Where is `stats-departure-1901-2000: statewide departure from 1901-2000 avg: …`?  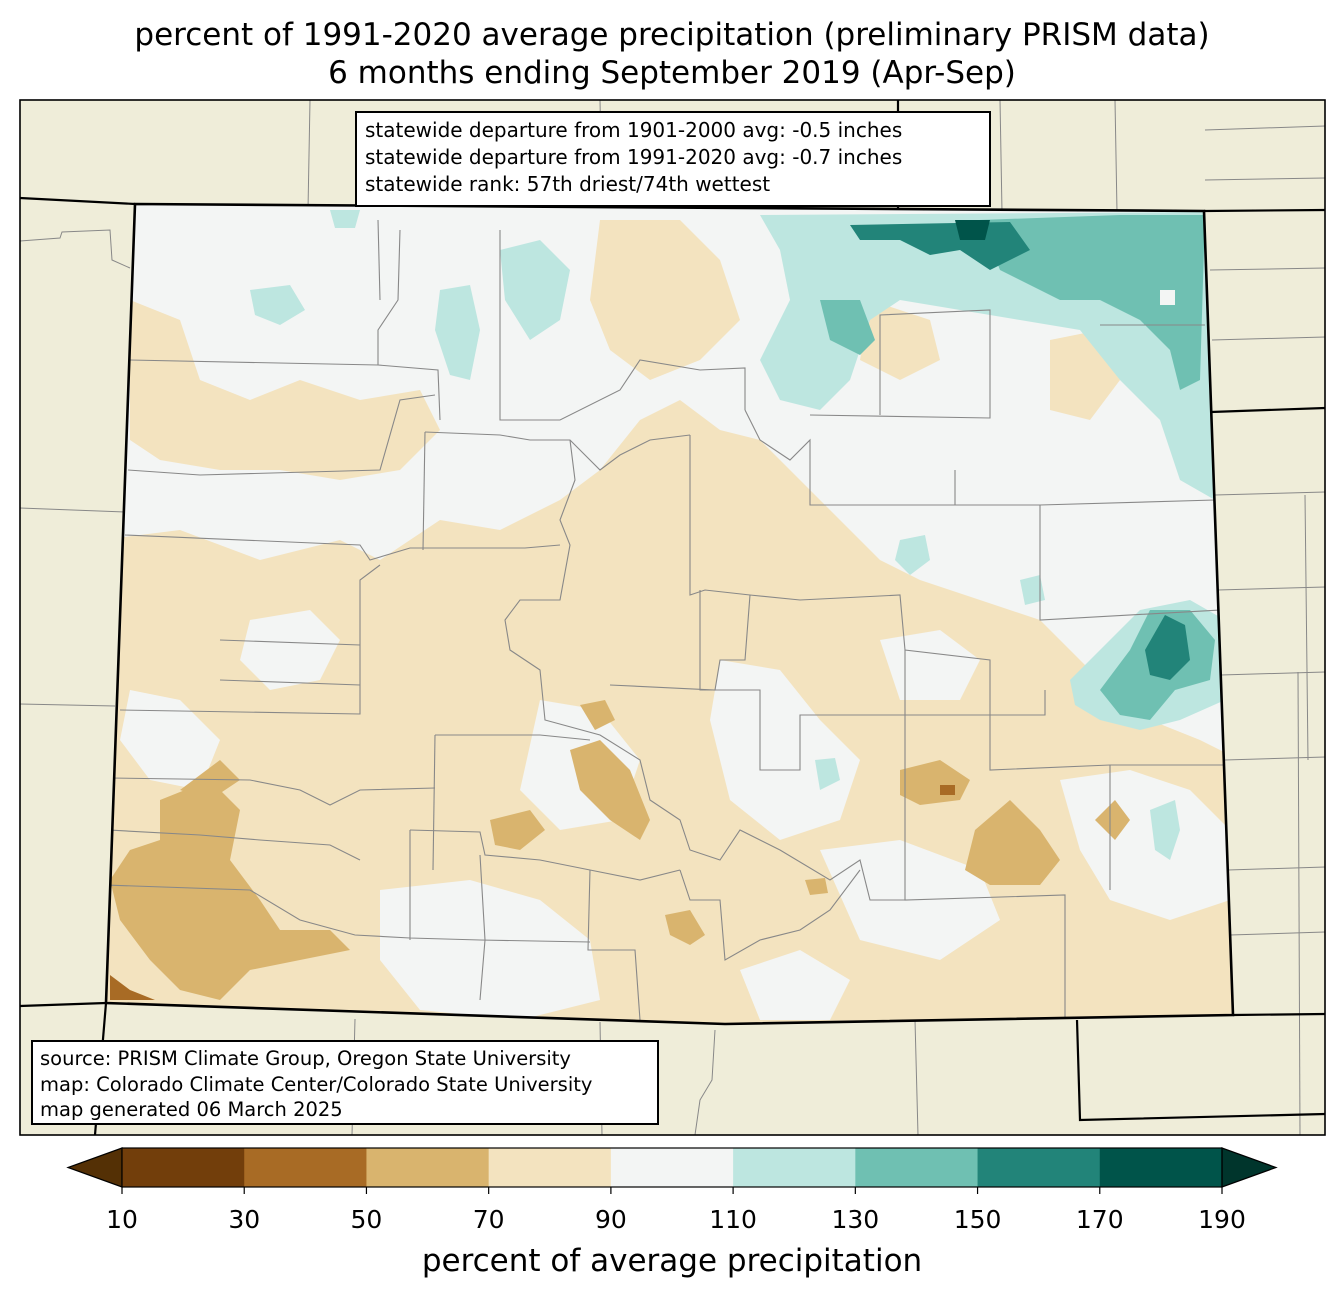
stats-departure-1901-2000: statewide departure from 1901-2000 avg: … is located at coordinates (634, 130).